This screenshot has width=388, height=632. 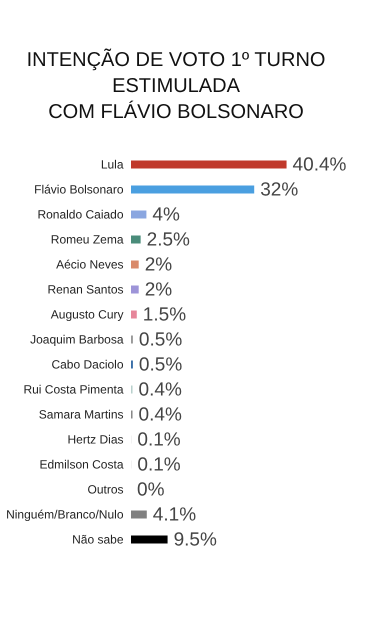 What do you see at coordinates (65, 515) in the screenshot?
I see `y-tick-label: Ninguém/Branco/Nulo` at bounding box center [65, 515].